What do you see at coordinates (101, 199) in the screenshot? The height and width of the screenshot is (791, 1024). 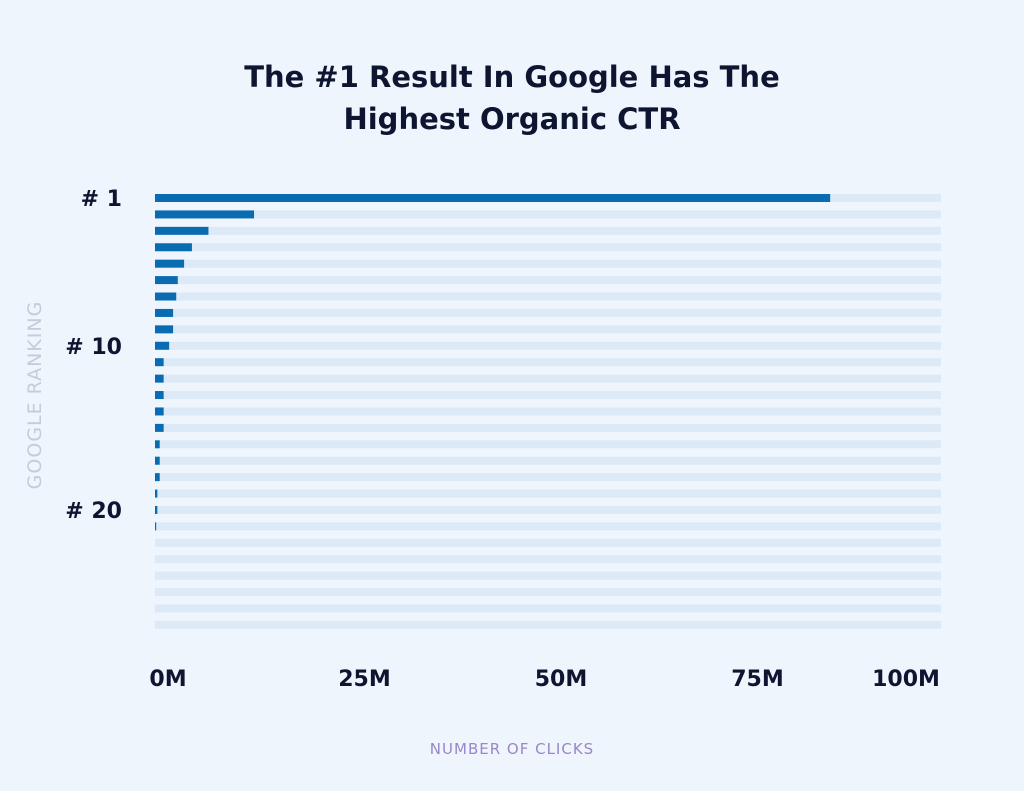 I see `y-tick-label: # 1` at bounding box center [101, 199].